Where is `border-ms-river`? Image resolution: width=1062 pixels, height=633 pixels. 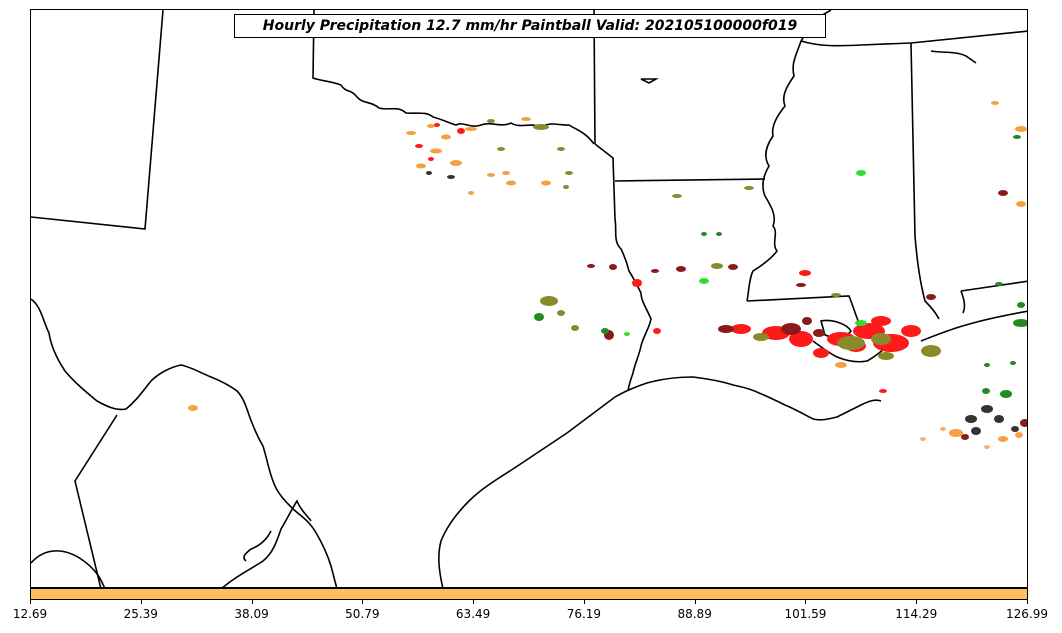
border-ms-river is located at coordinates (774, 171).